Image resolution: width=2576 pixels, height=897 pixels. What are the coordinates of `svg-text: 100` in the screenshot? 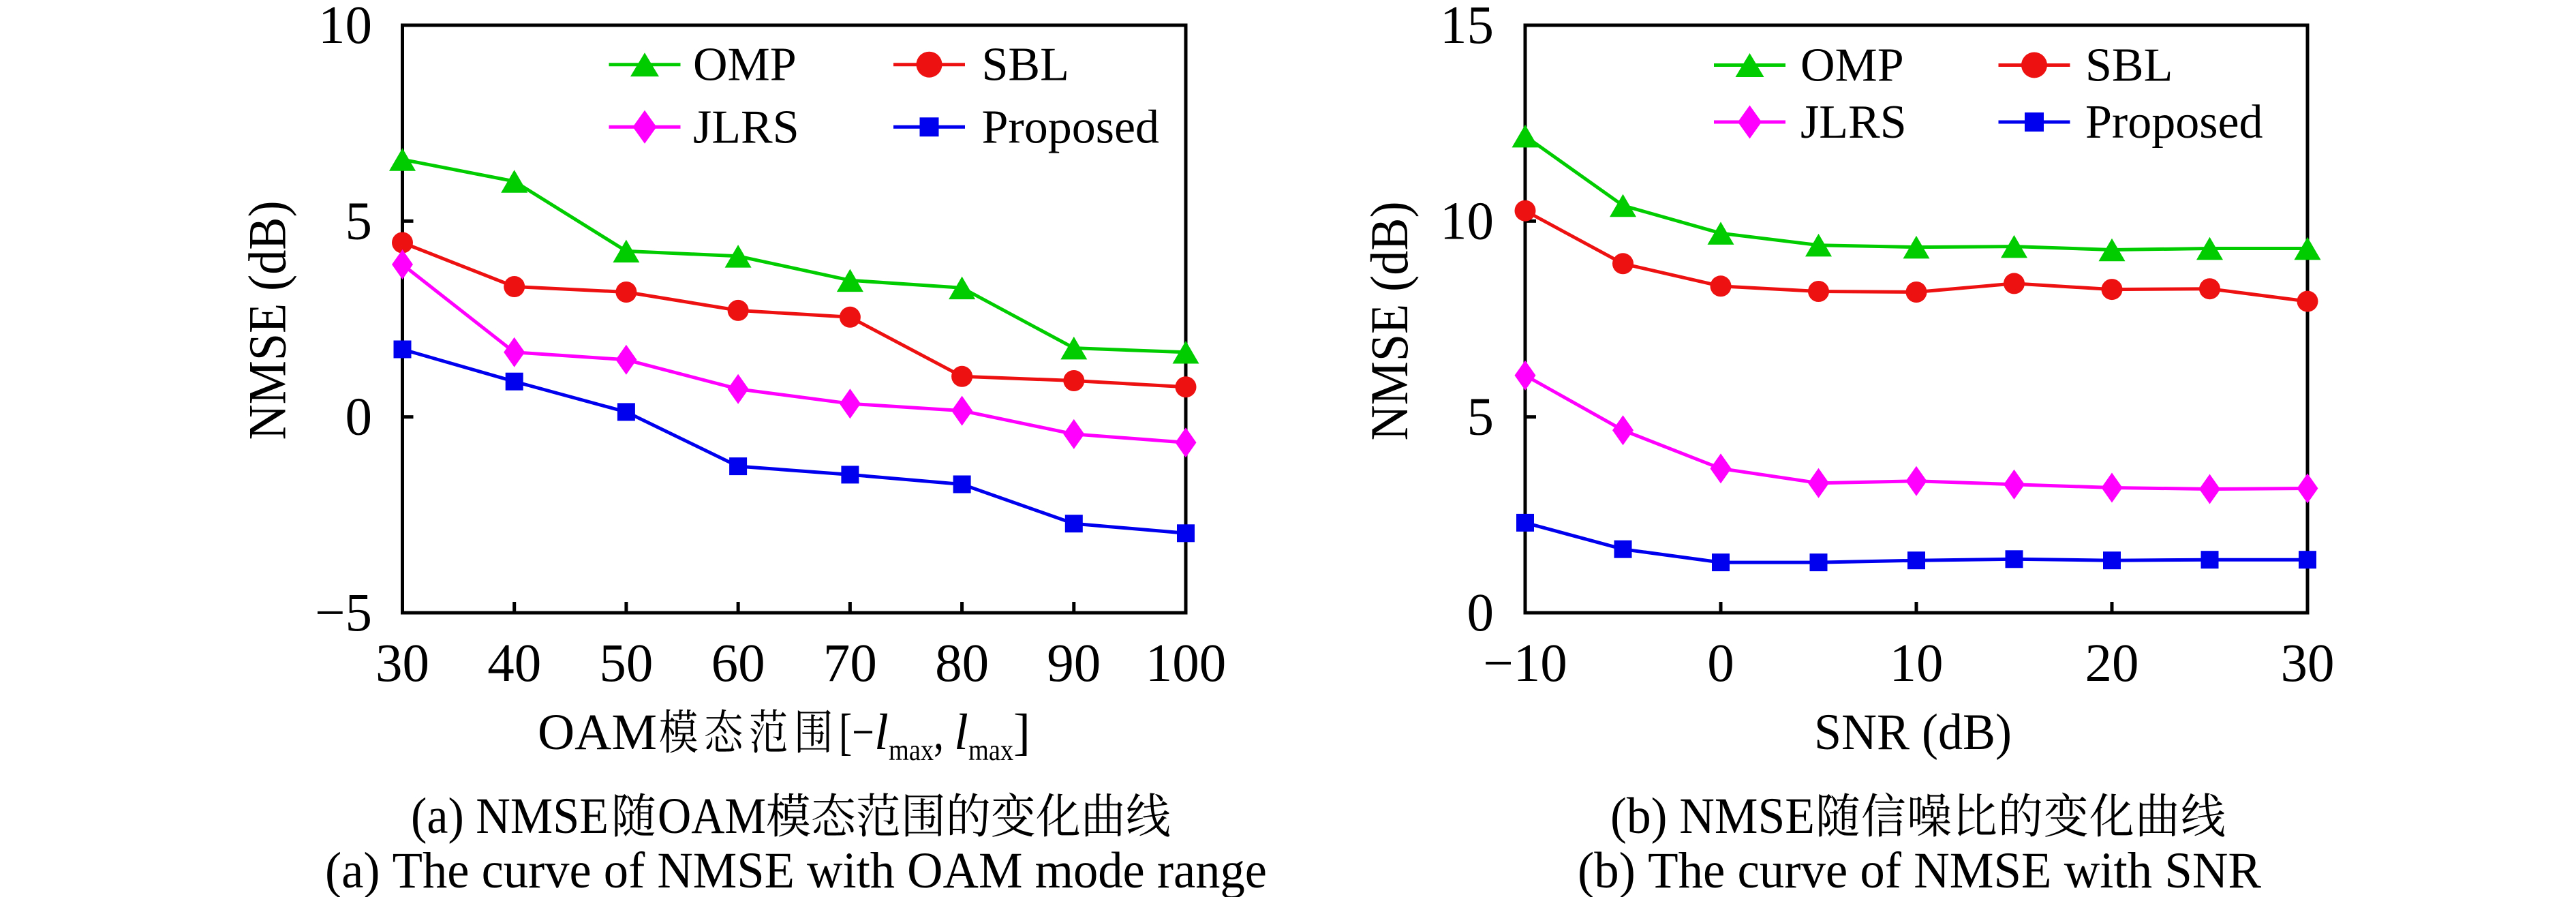 It's located at (1186, 663).